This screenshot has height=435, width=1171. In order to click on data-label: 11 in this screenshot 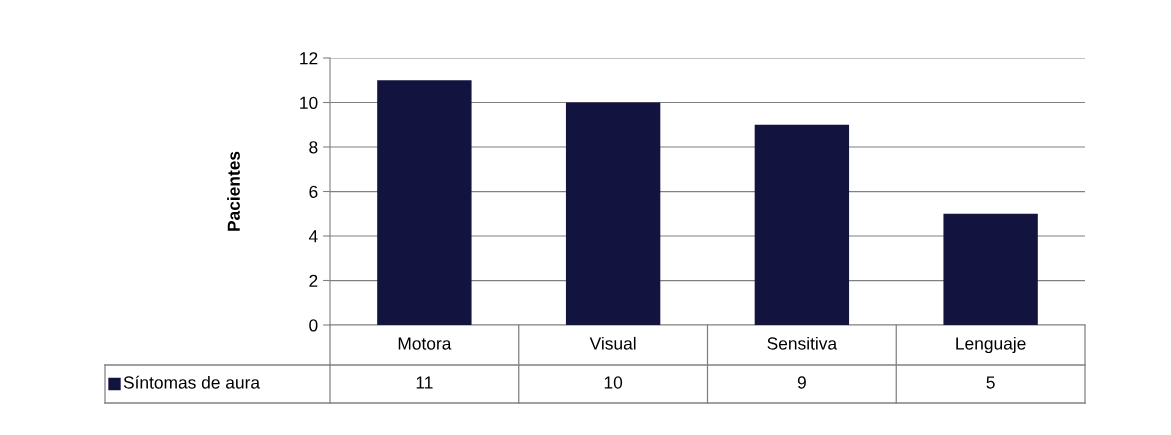, I will do `click(424, 382)`.